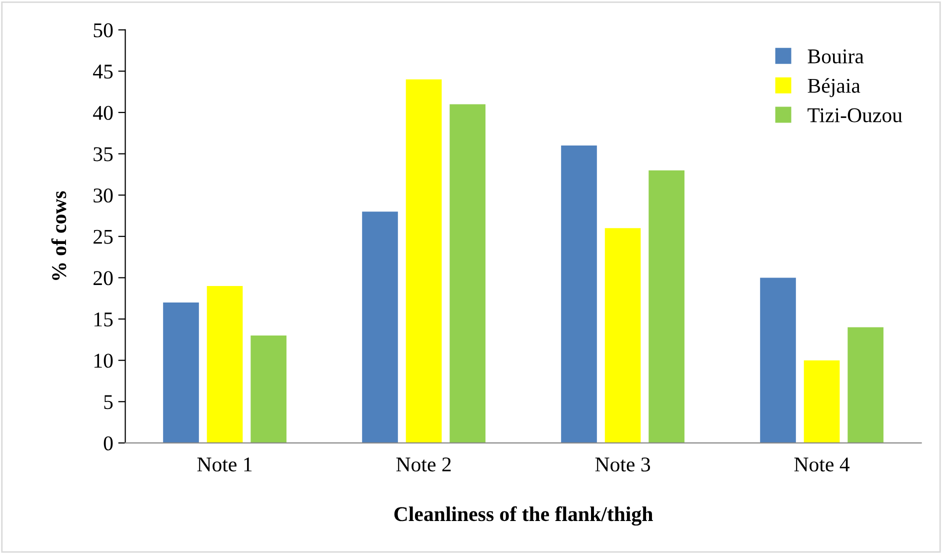  Describe the element at coordinates (523, 516) in the screenshot. I see `x-axis-title: Cleanliness of the flank/thigh` at that location.